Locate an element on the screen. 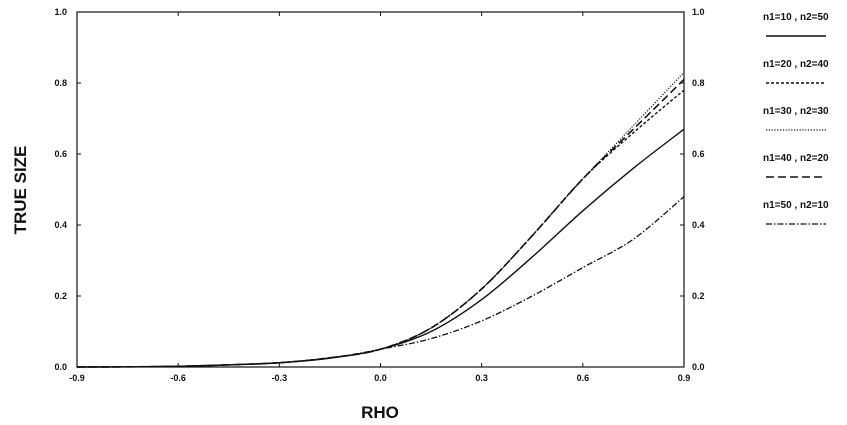 The height and width of the screenshot is (425, 847). x-tick-label: -0.6 is located at coordinates (178, 378).